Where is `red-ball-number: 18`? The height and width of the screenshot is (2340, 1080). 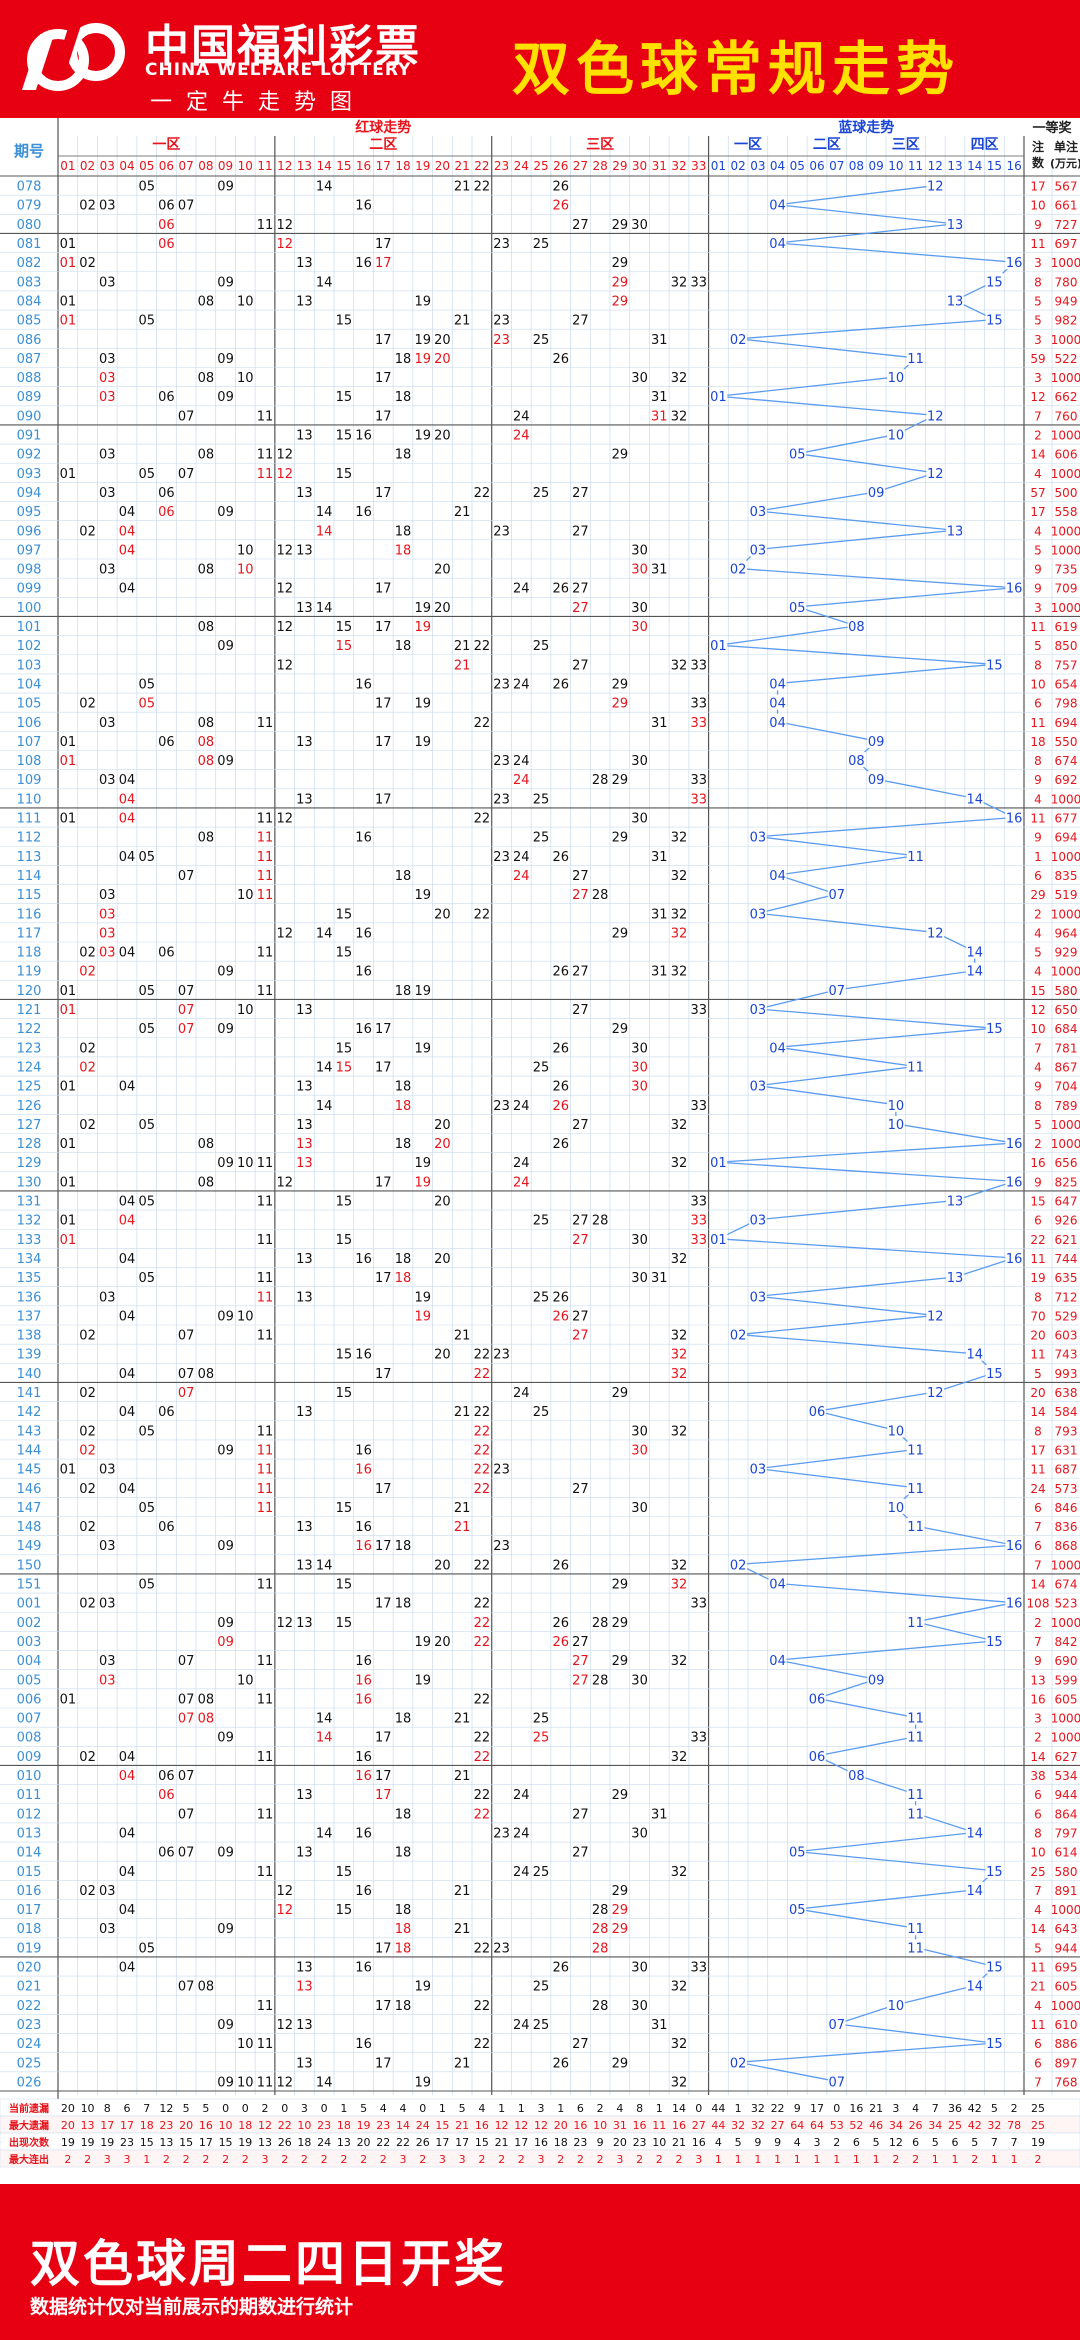
red-ball-number: 18 is located at coordinates (403, 550).